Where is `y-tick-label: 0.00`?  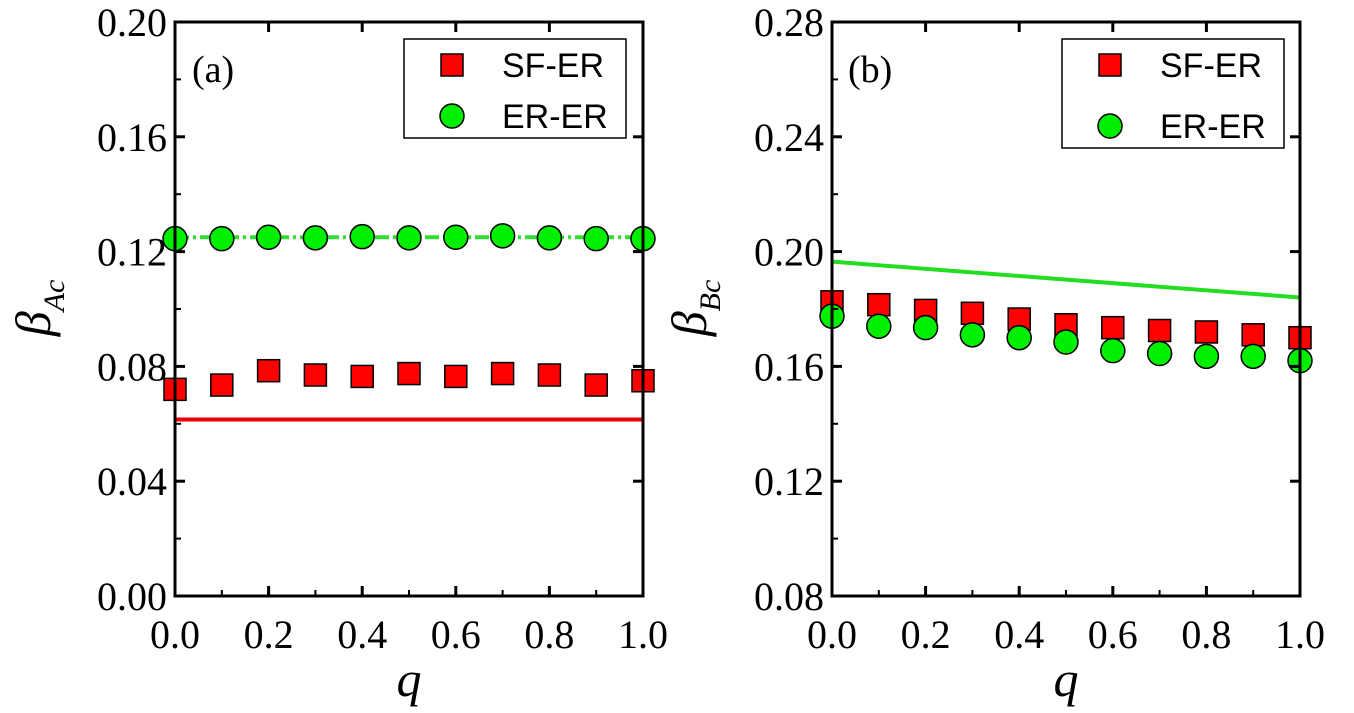 y-tick-label: 0.00 is located at coordinates (132, 596).